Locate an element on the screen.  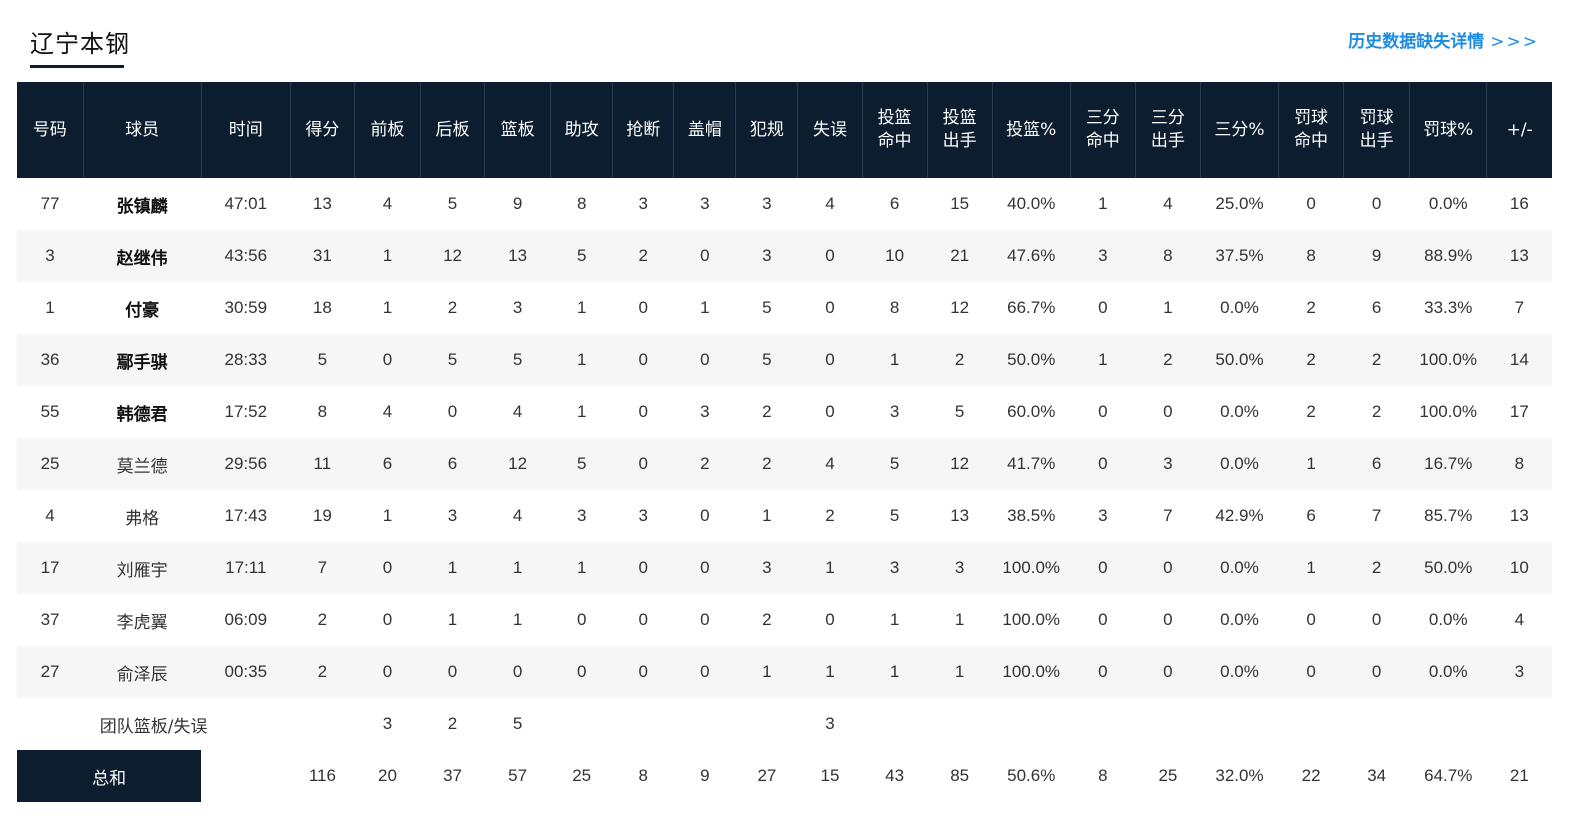
stat-cell: 4 is located at coordinates (1168, 203).